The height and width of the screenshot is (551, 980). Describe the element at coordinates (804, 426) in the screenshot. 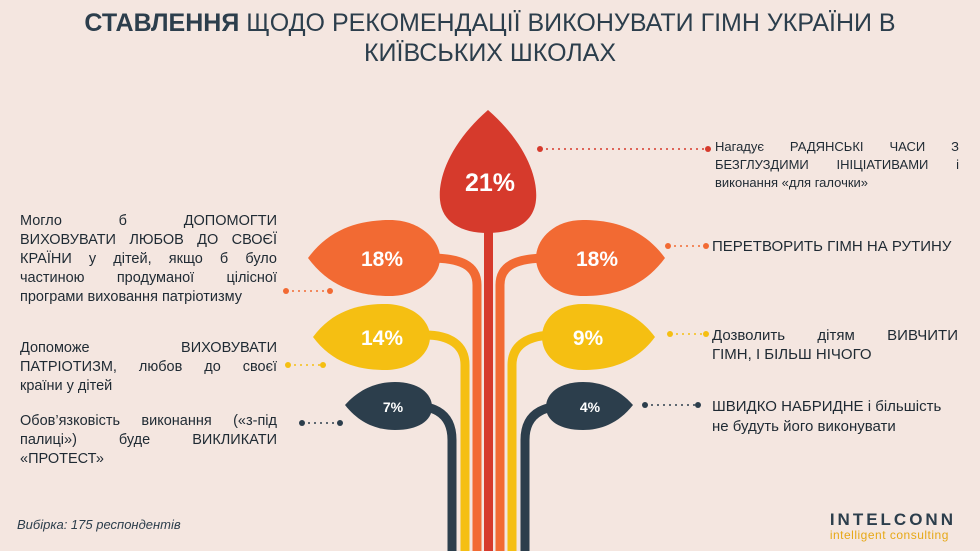

I see `label-right-3-line: не будуть його виконувати` at that location.